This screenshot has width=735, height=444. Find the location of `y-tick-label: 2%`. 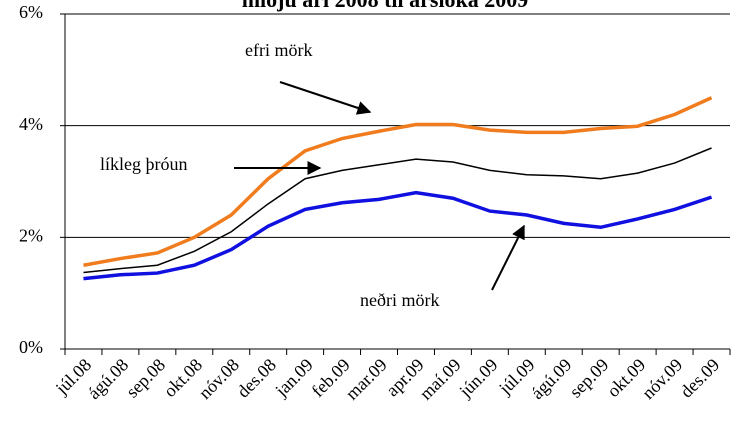

y-tick-label: 2% is located at coordinates (31, 235).